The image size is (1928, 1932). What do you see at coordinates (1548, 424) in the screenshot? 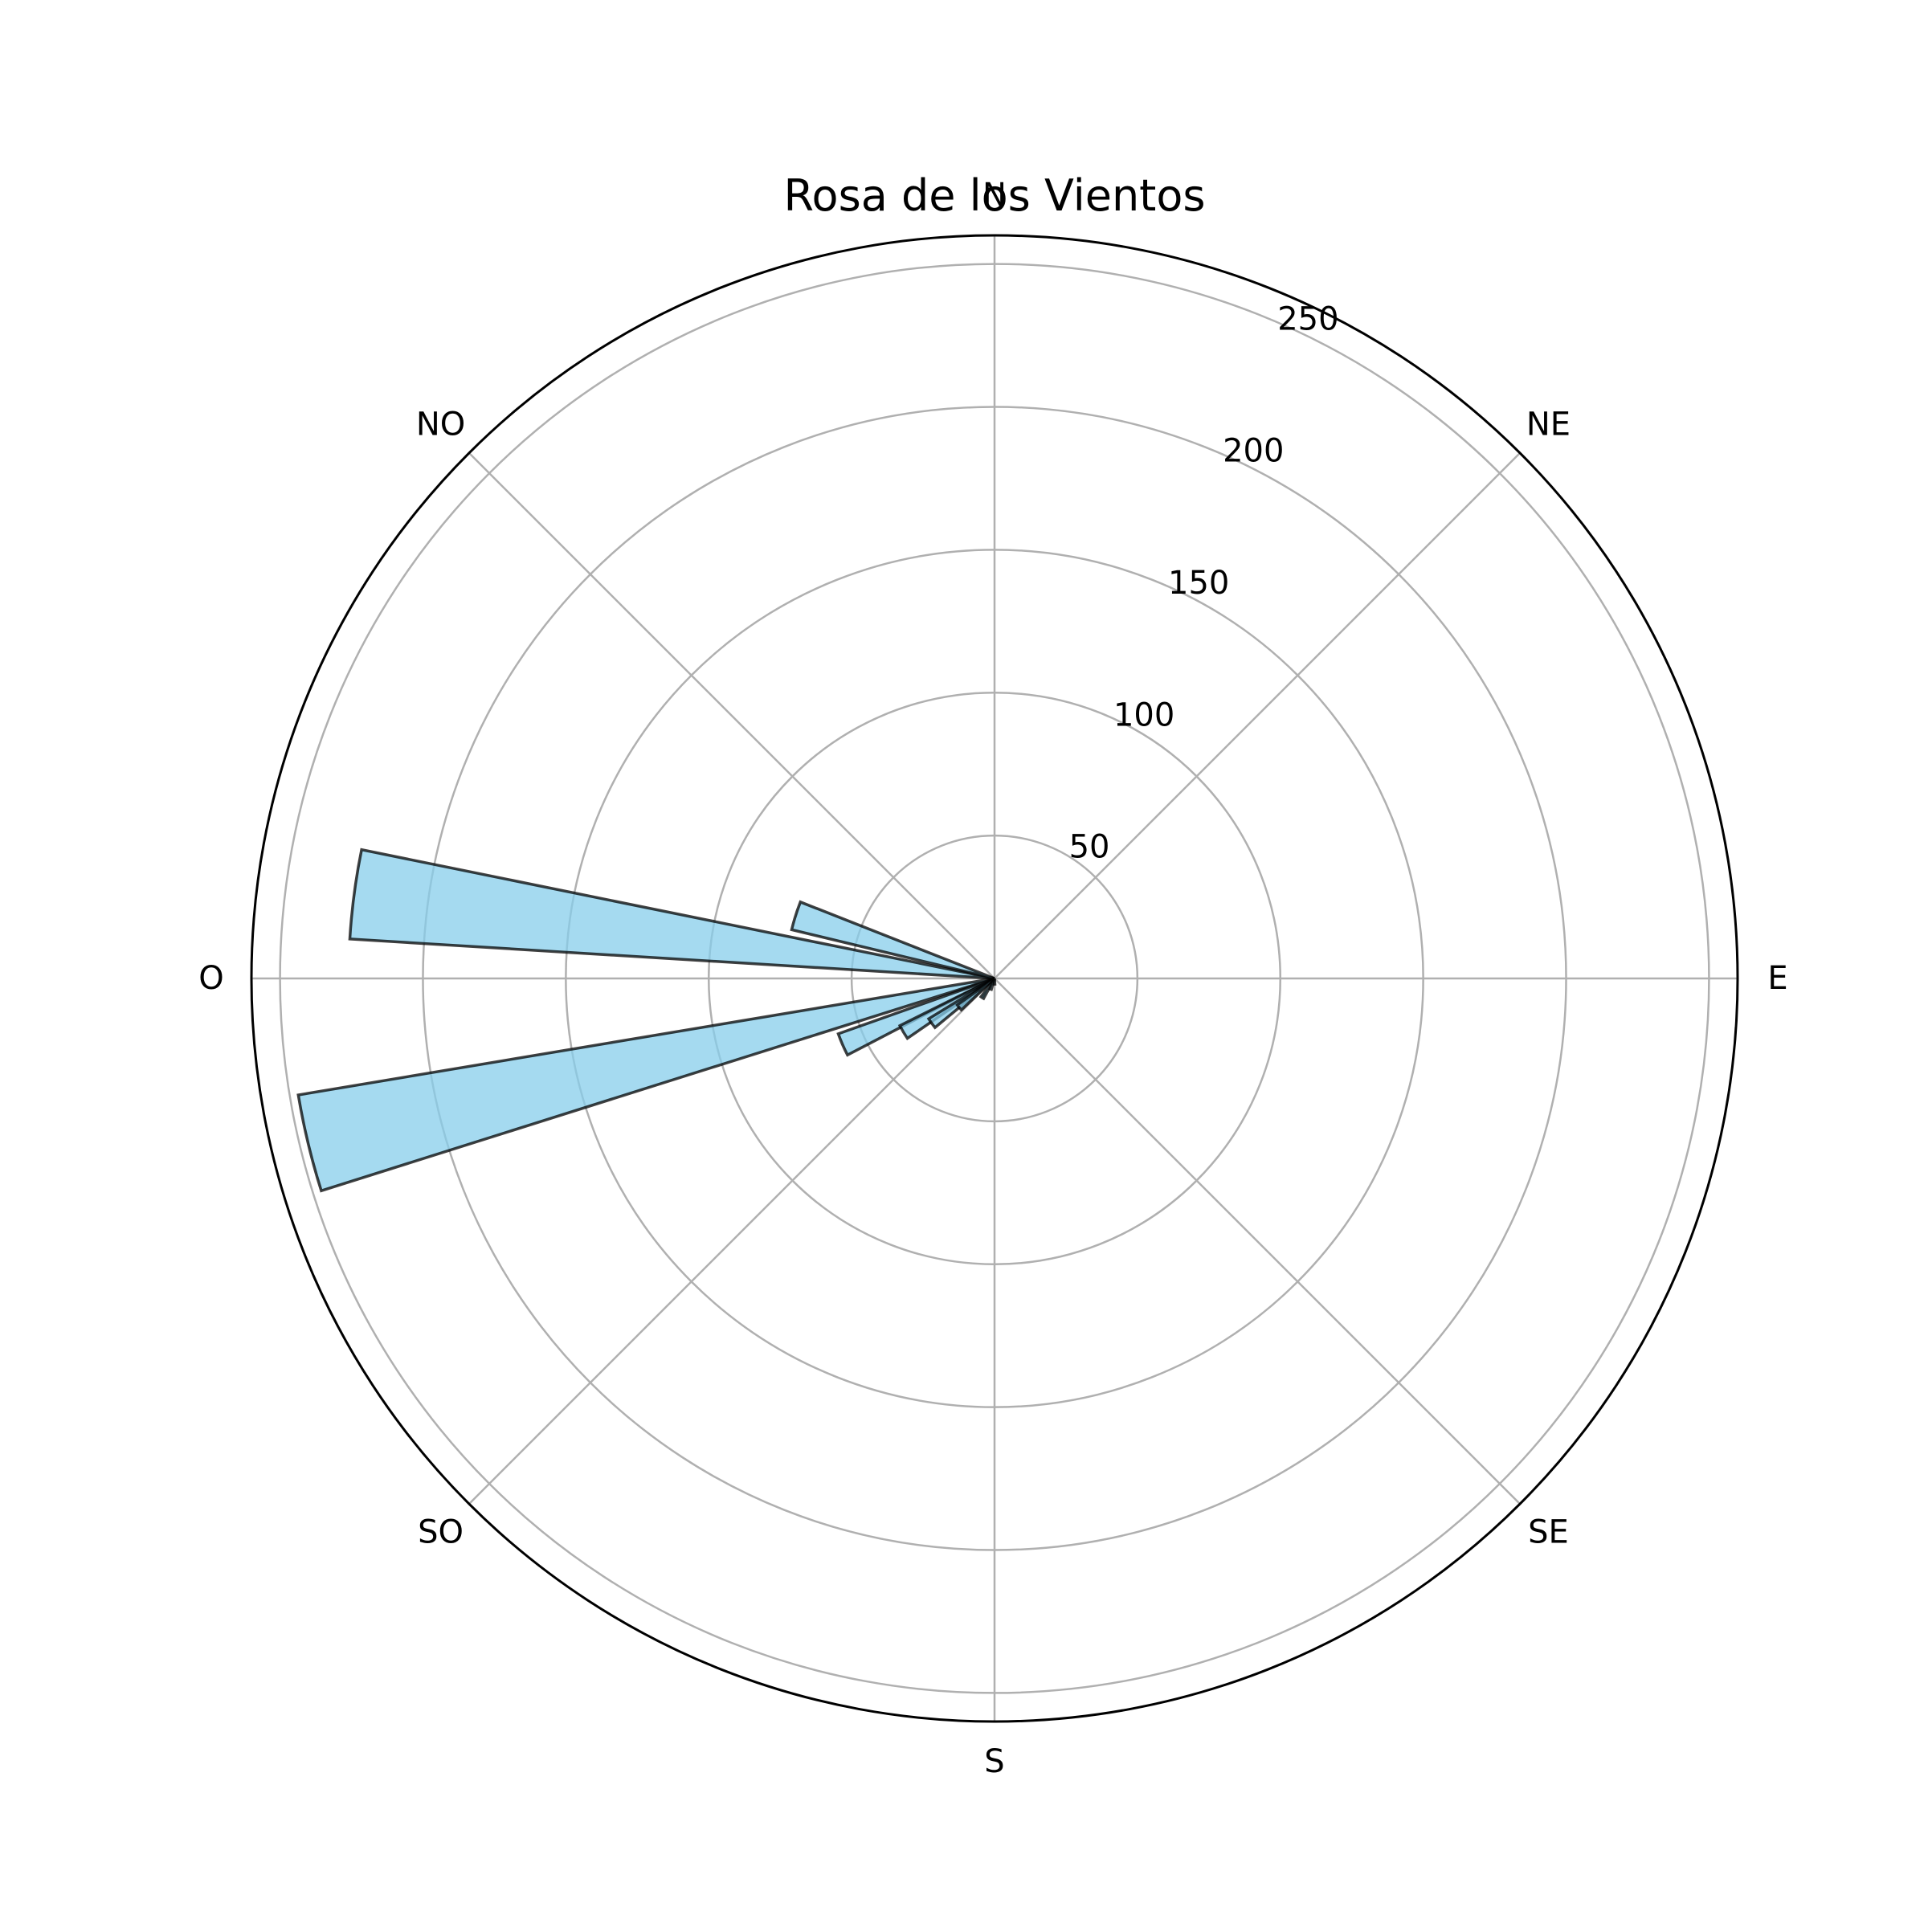
I see `direction-label-ne: NE` at bounding box center [1548, 424].